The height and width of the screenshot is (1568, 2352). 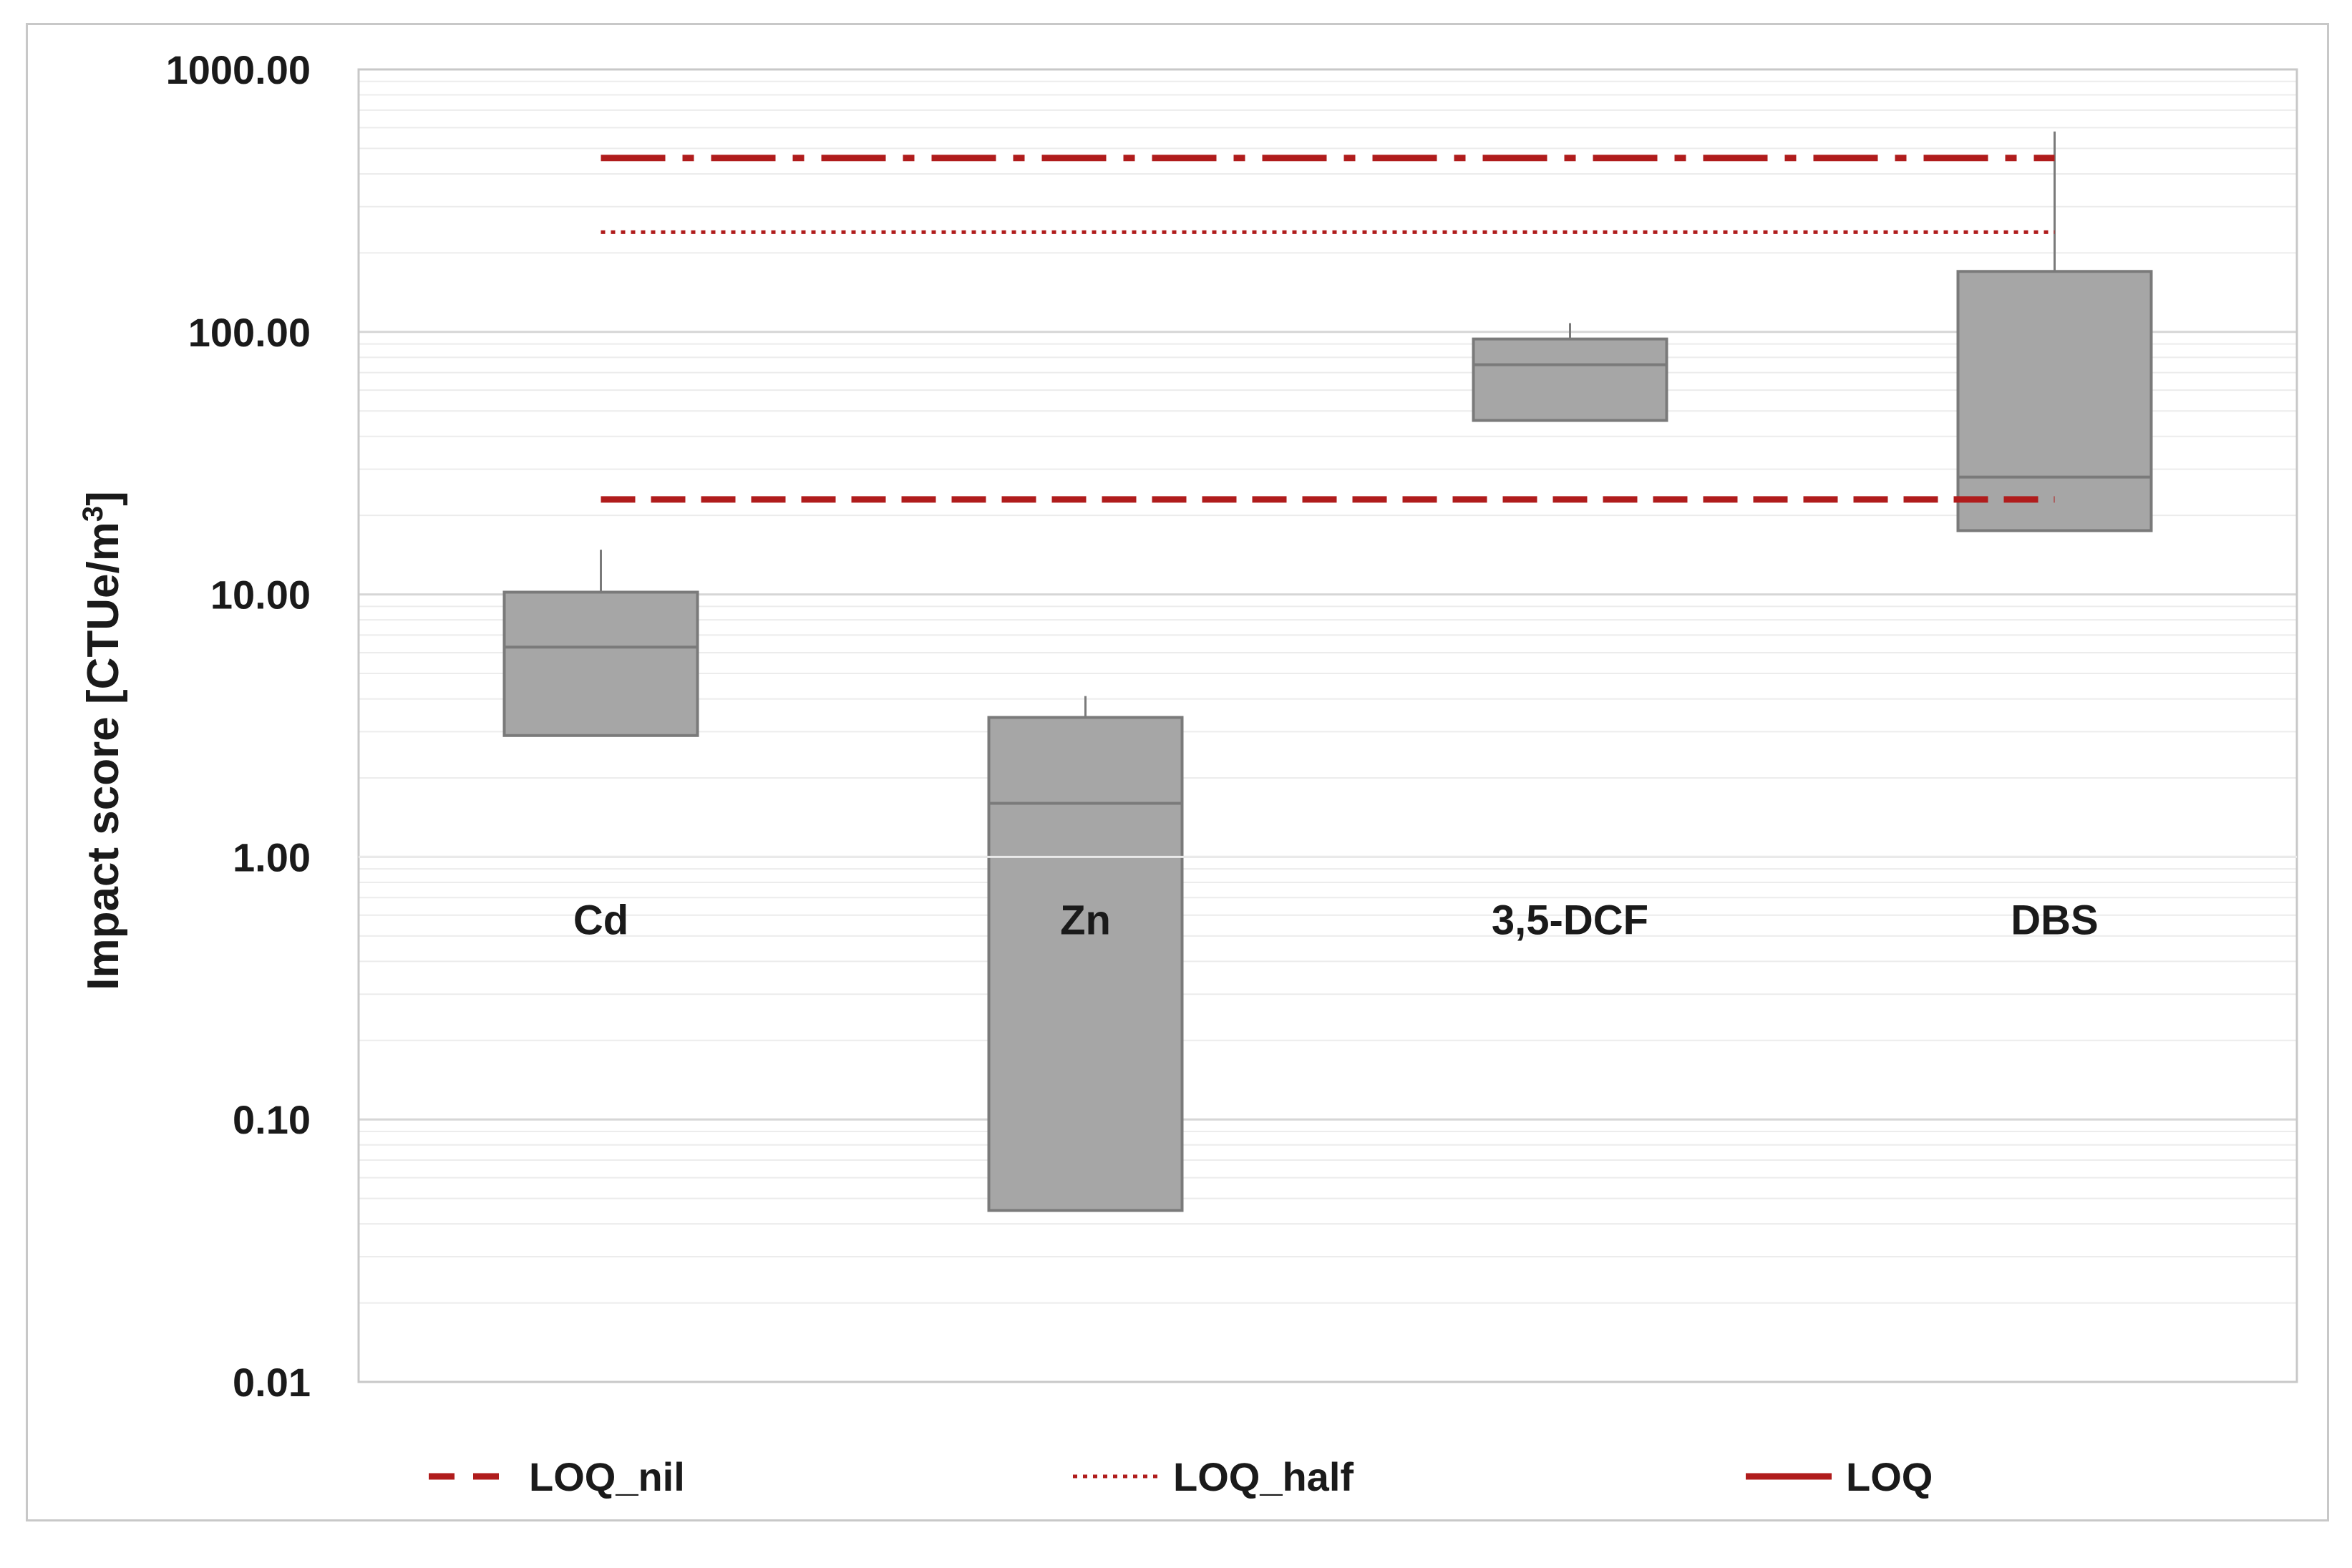 I want to click on legend-item-loq: LOQ, so click(x=1840, y=1476).